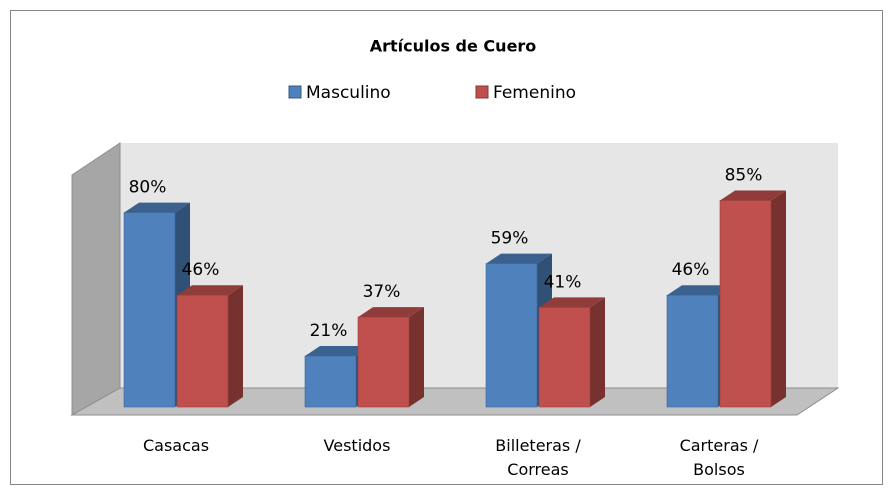 This screenshot has width=893, height=495. I want to click on legend-label: Femenino, so click(534, 93).